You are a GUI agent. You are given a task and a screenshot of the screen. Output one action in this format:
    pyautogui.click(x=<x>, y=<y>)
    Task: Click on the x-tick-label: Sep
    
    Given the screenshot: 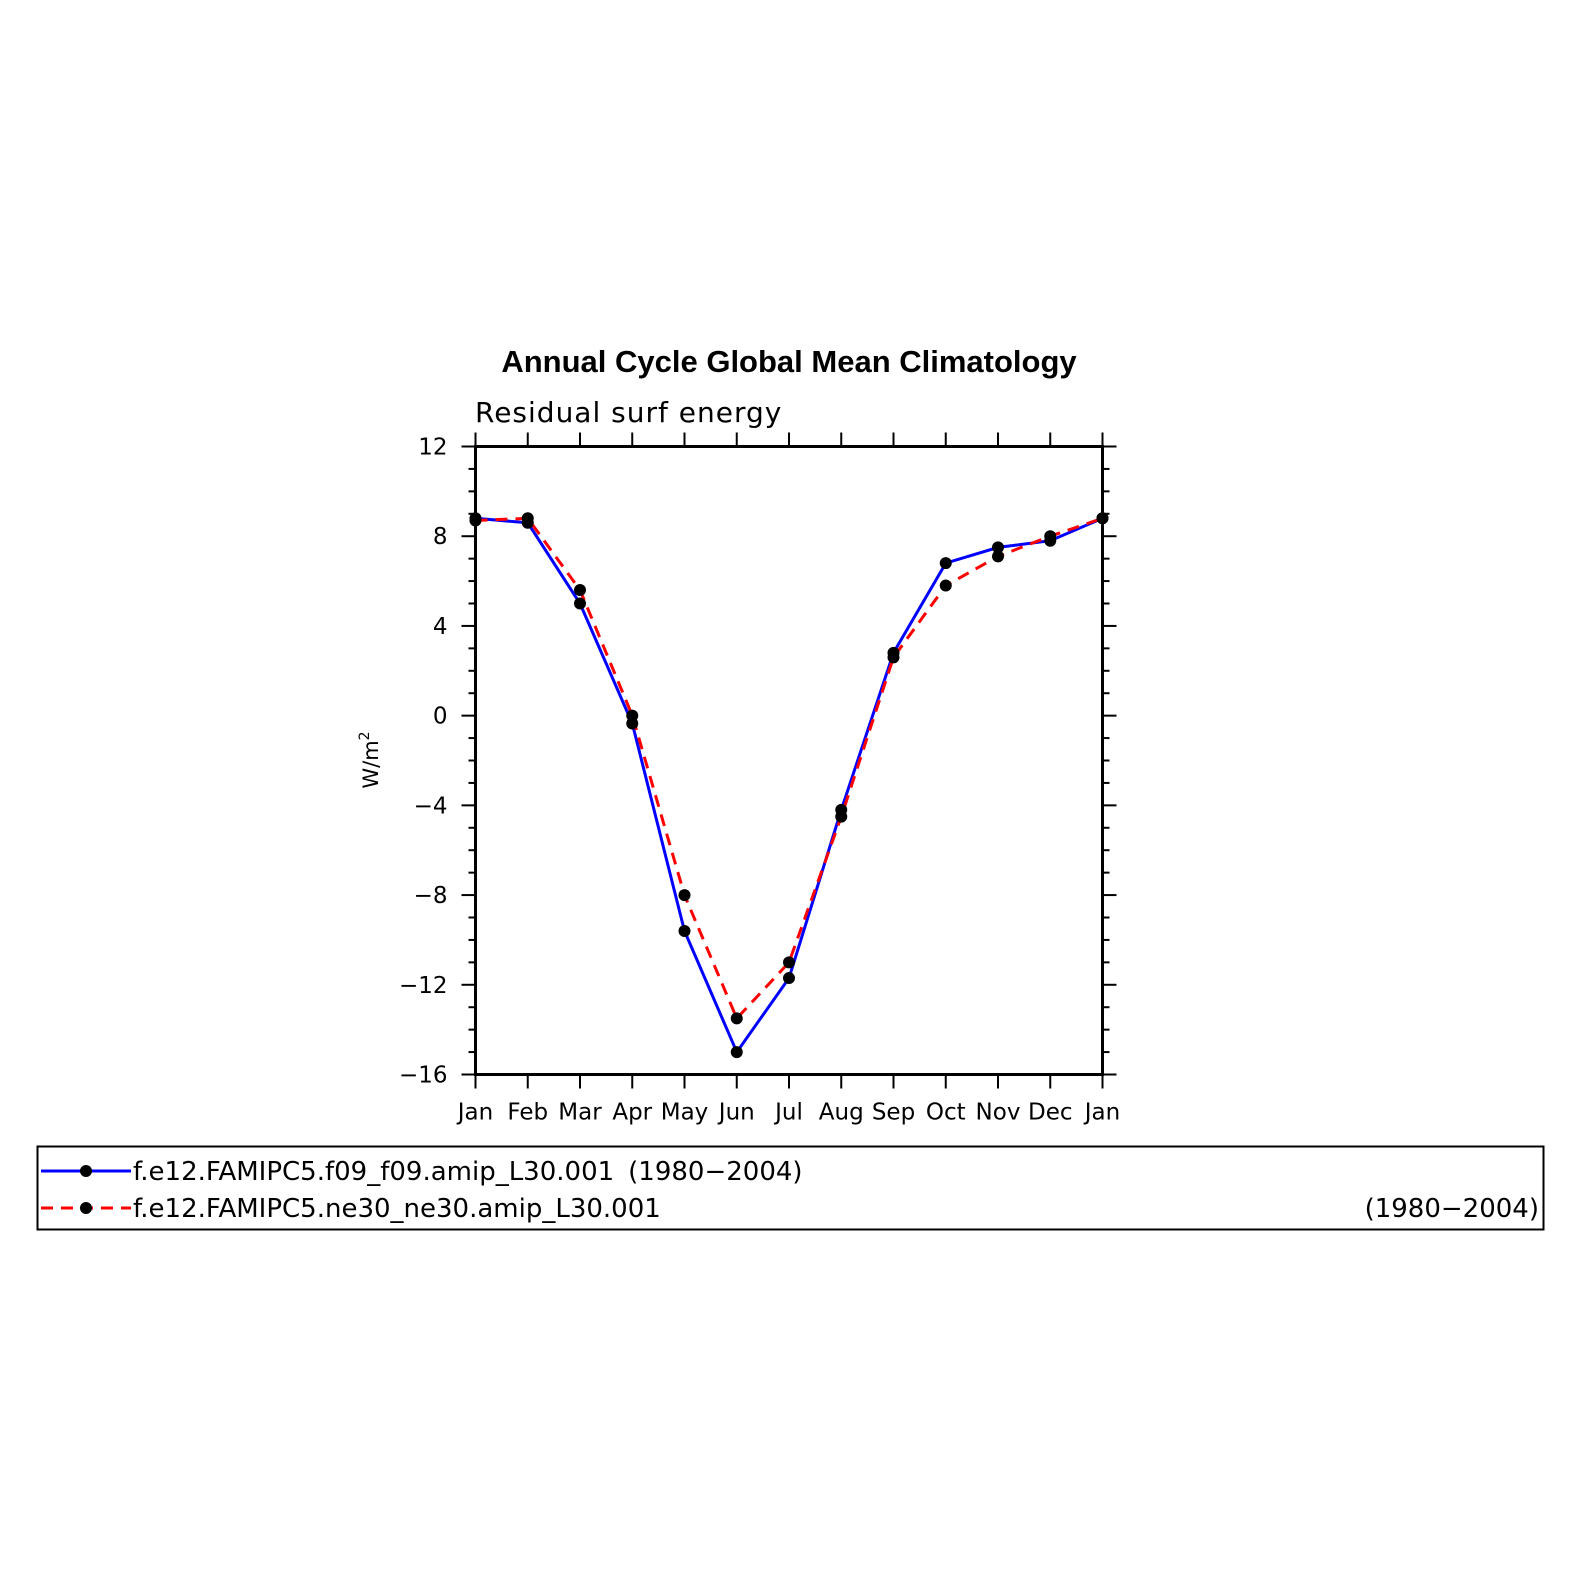 What is the action you would take?
    pyautogui.click(x=893, y=1113)
    